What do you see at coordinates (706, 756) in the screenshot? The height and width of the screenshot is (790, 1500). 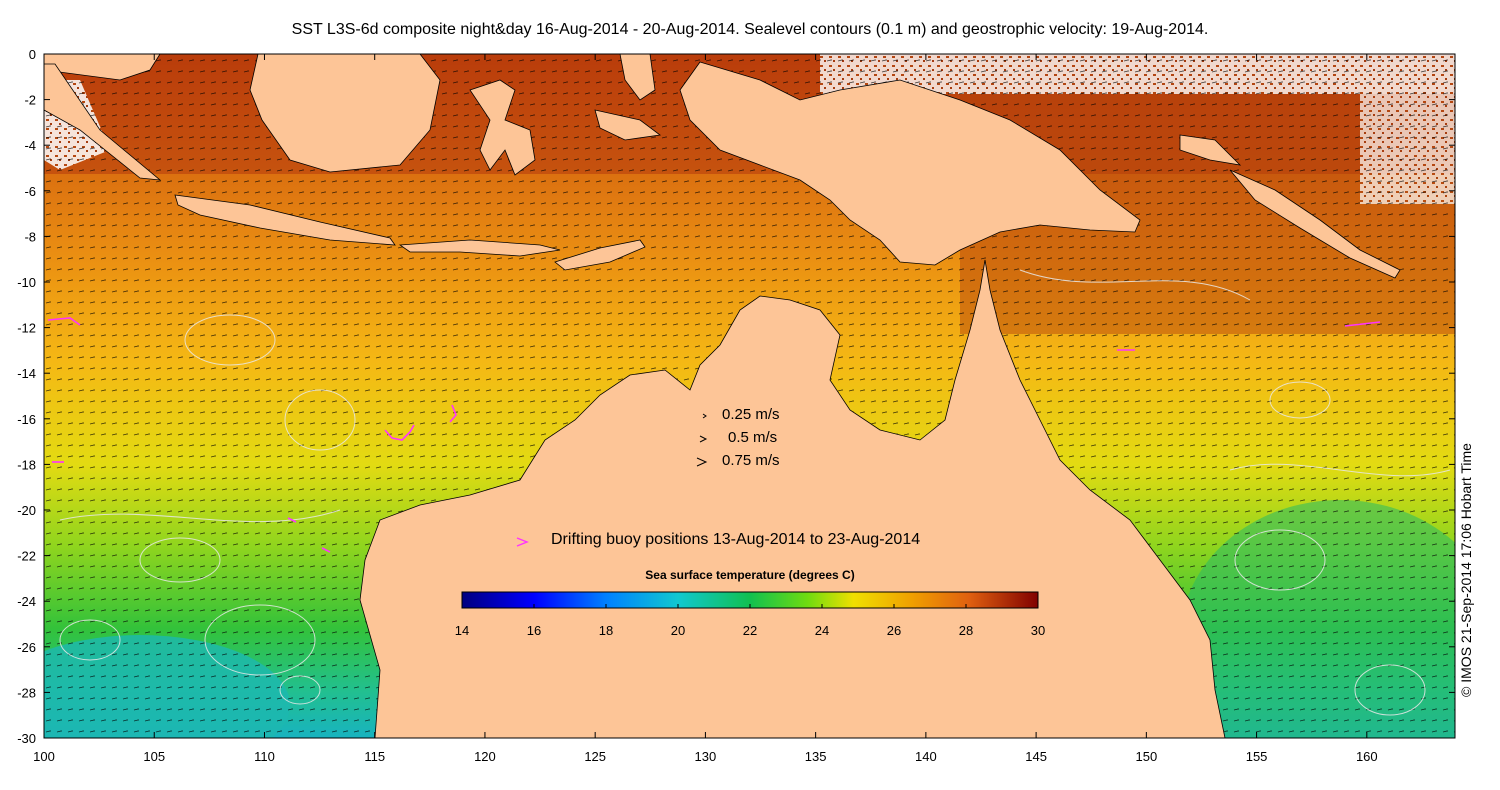 I see `x-tick-label: 130` at bounding box center [706, 756].